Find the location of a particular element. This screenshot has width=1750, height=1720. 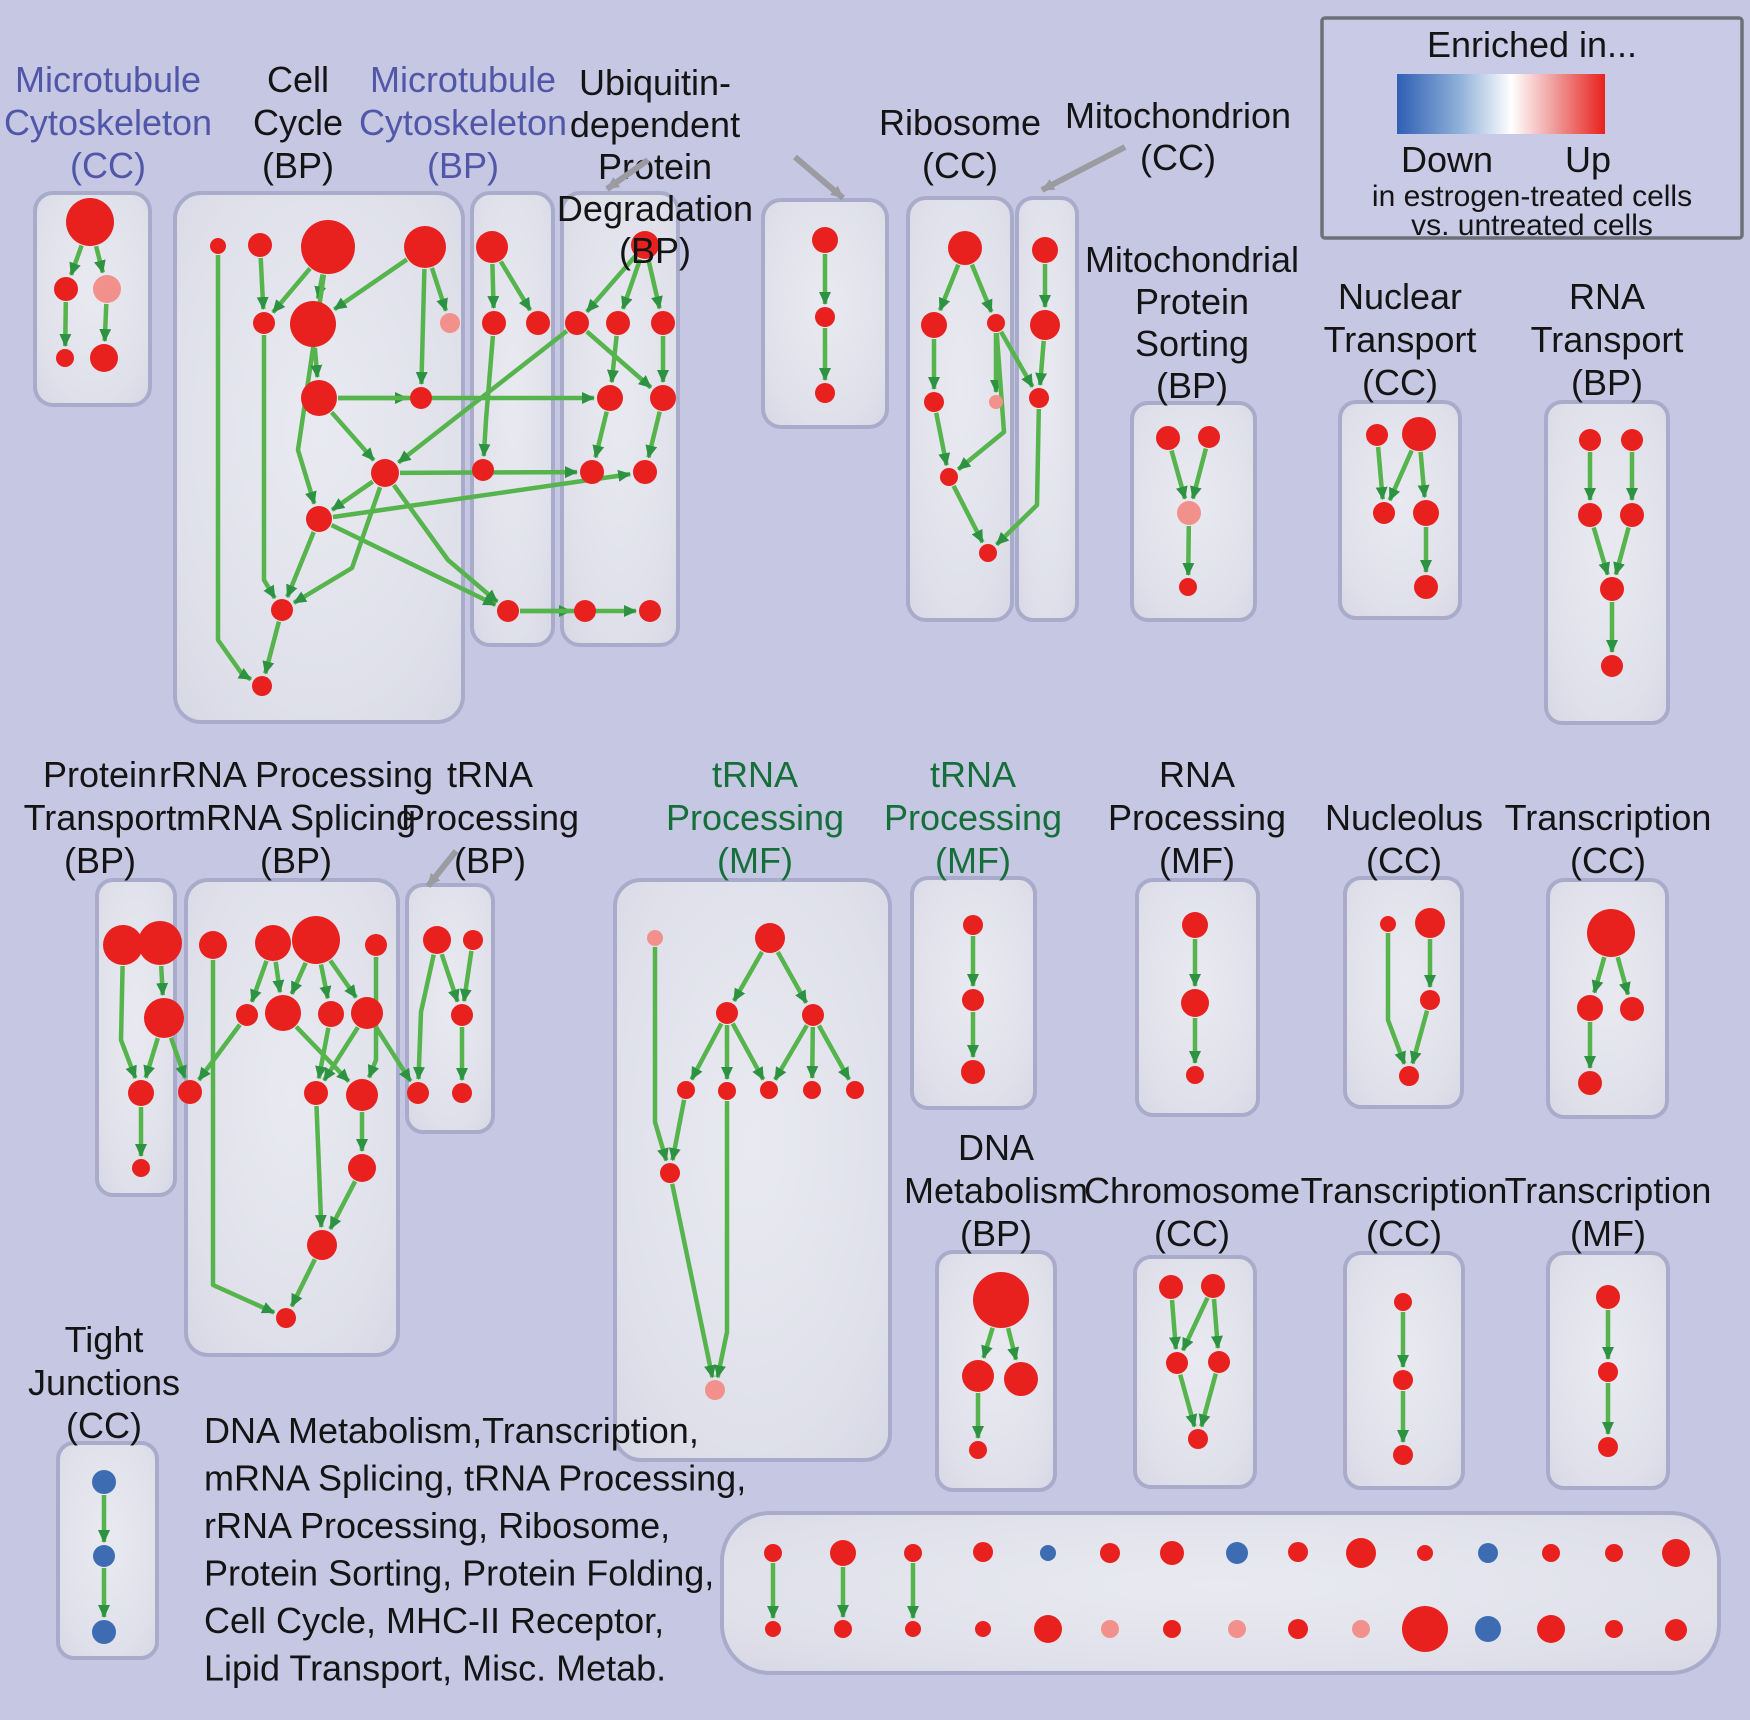

go-term-node-rnaproc_mf-u1 is located at coordinates (1195, 1003).